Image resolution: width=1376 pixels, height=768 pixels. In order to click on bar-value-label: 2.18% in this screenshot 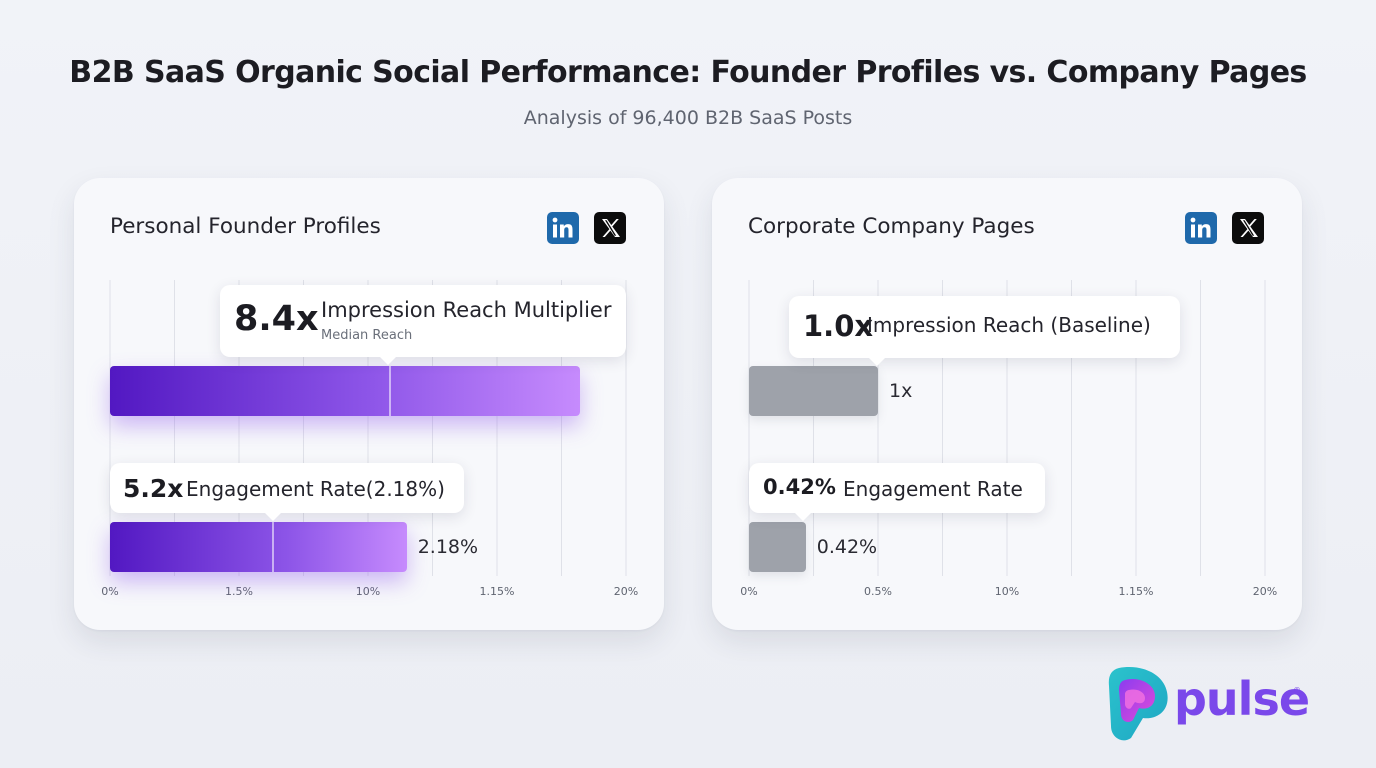, I will do `click(448, 547)`.